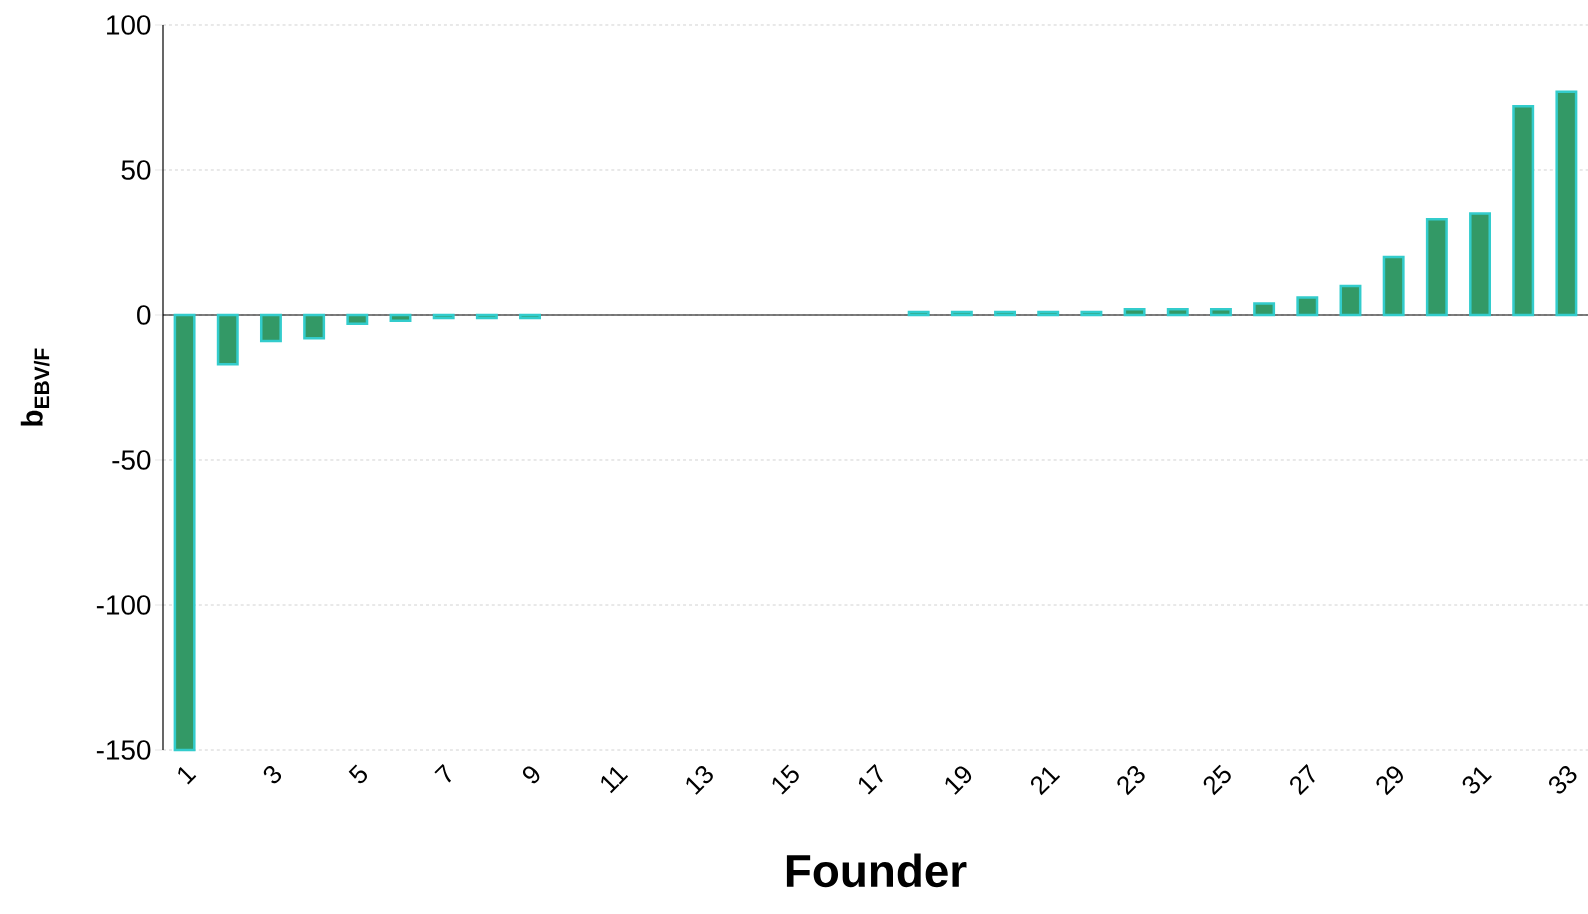  I want to click on x-tick-label: 25, so click(1217, 780).